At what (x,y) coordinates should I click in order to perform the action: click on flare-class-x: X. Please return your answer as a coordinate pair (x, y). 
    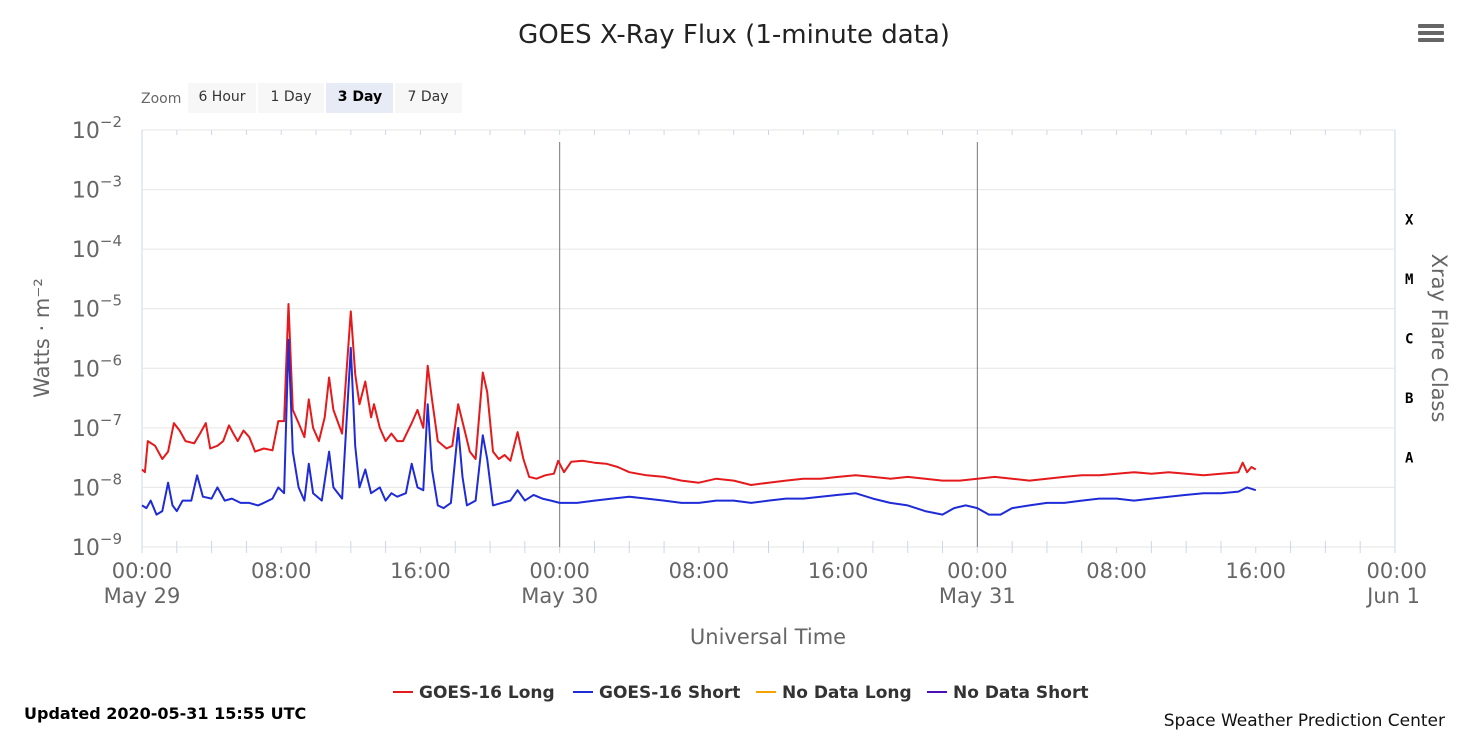
    Looking at the image, I should click on (1409, 220).